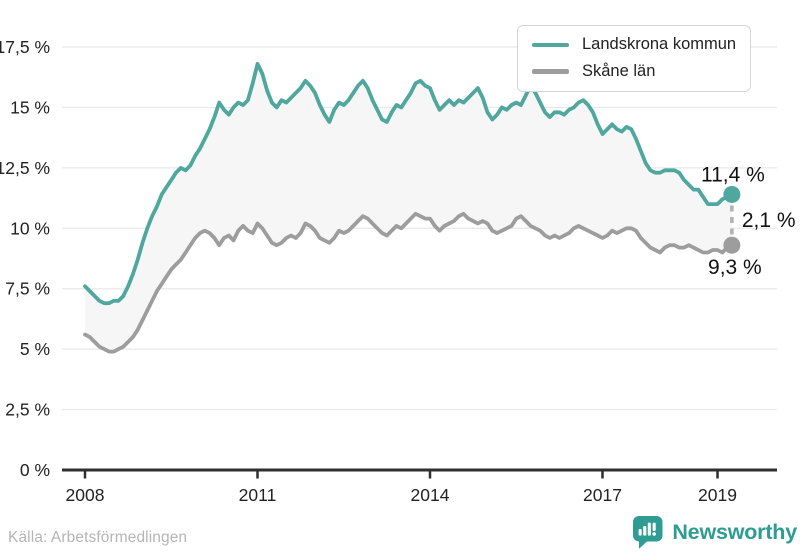 The width and height of the screenshot is (800, 553). I want to click on y-tick-label: 15 %, so click(30, 107).